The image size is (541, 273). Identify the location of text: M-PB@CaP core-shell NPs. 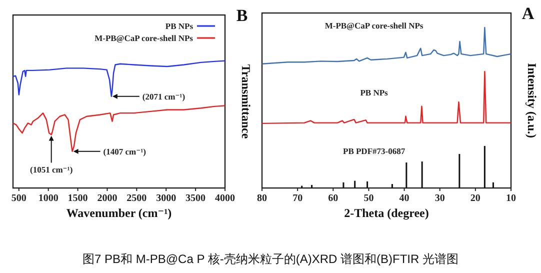
(374, 25).